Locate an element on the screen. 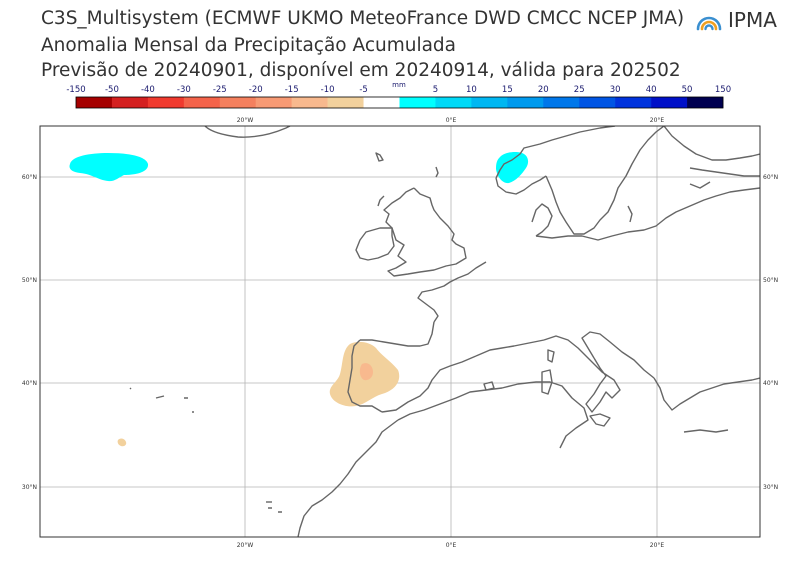 Image resolution: width=800 pixels, height=566 pixels. colorbar-tick-label: 25 is located at coordinates (579, 90).